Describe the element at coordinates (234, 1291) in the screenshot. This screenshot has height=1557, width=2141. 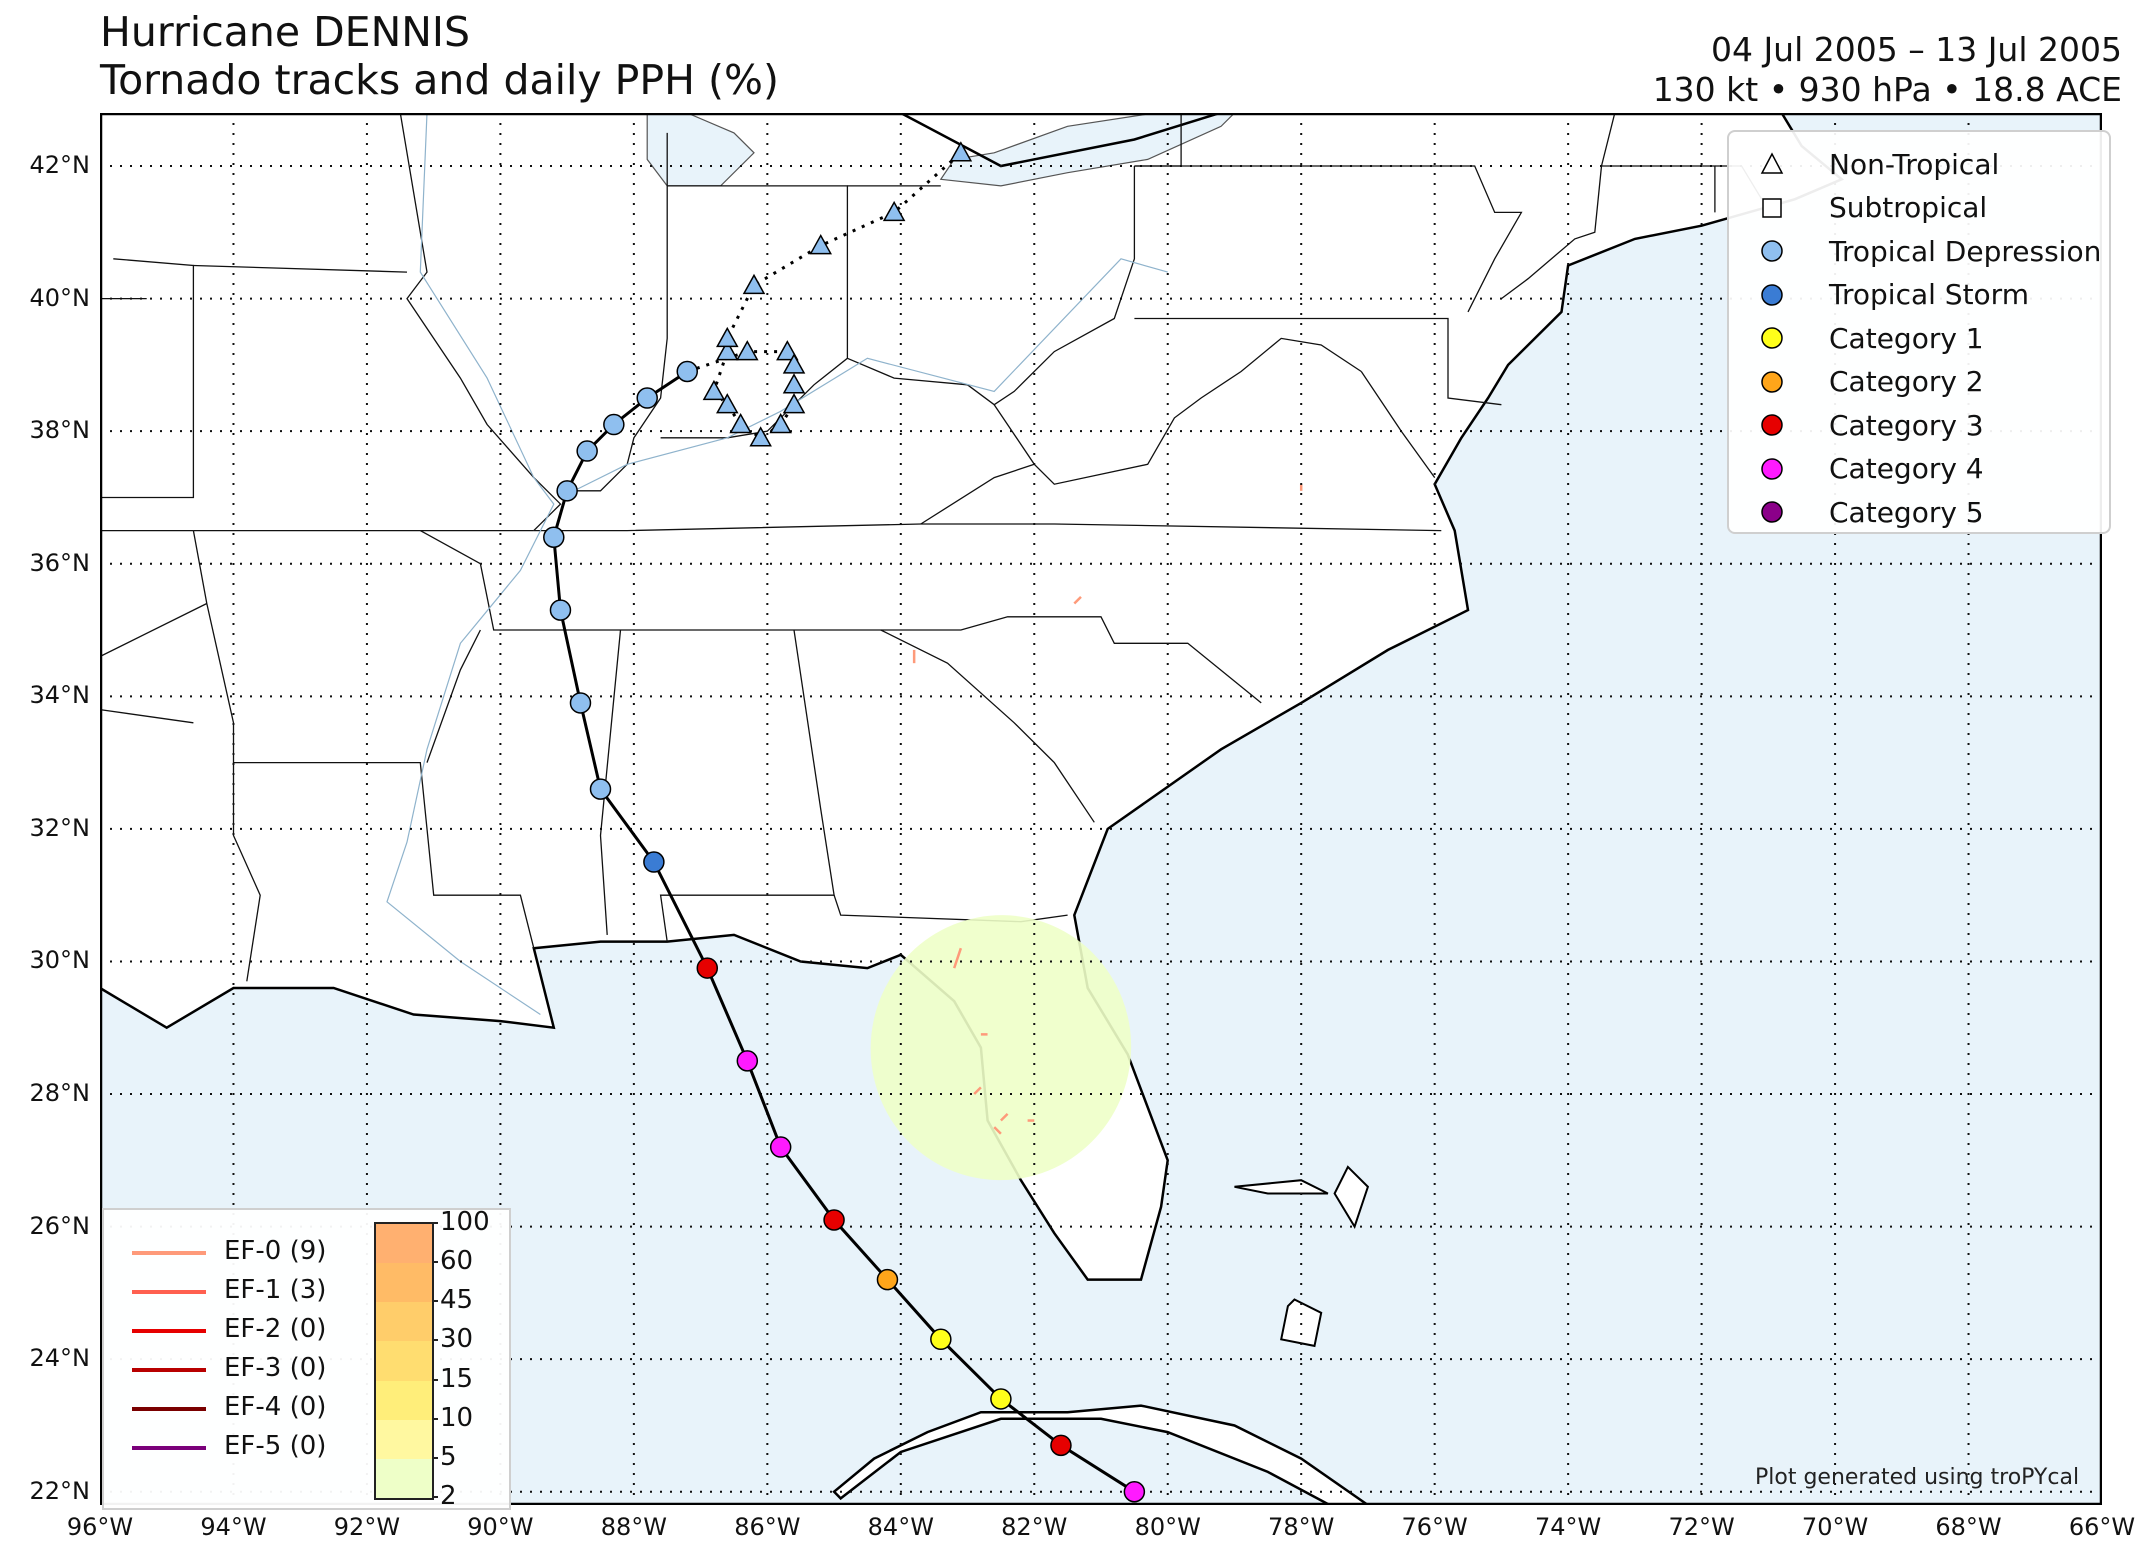
I see `ef-legend-item: EF-1 (3)` at that location.